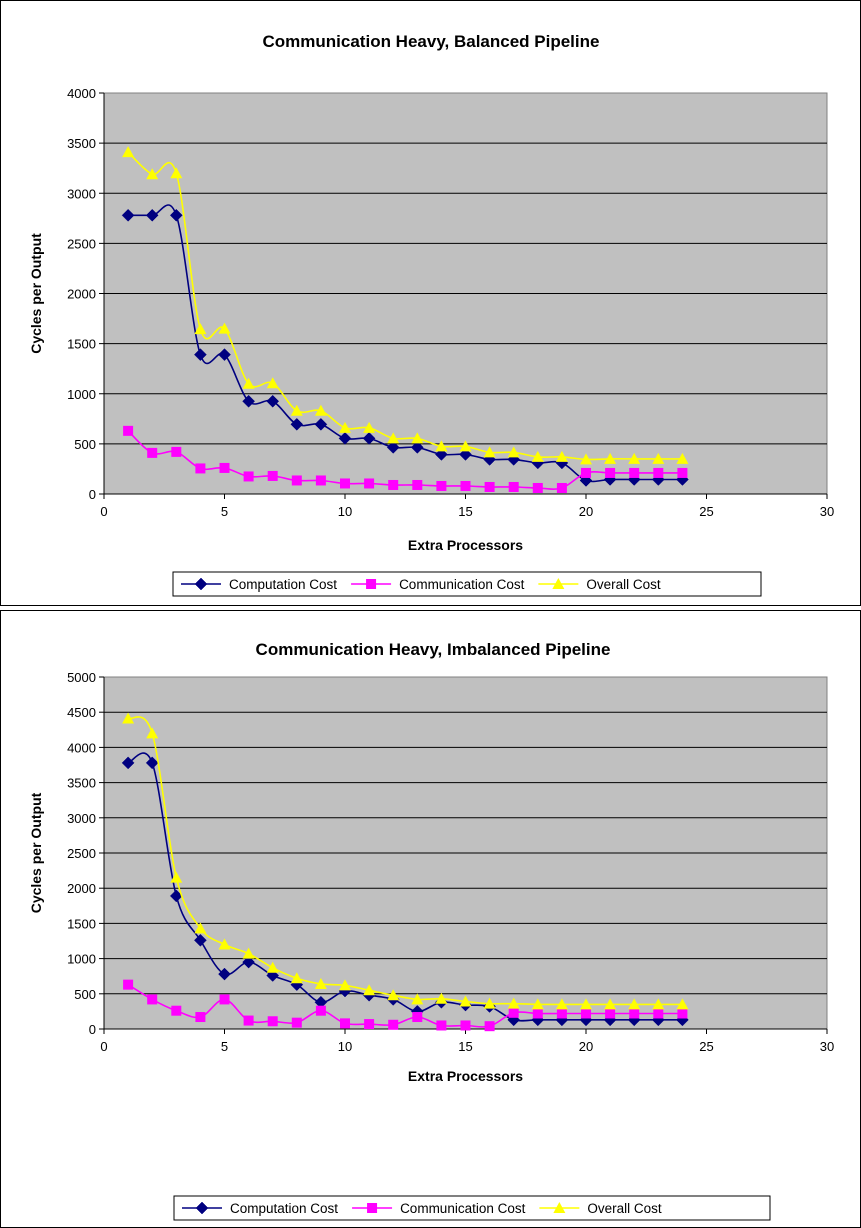  I want to click on y-tick-label: 0, so click(92, 494).